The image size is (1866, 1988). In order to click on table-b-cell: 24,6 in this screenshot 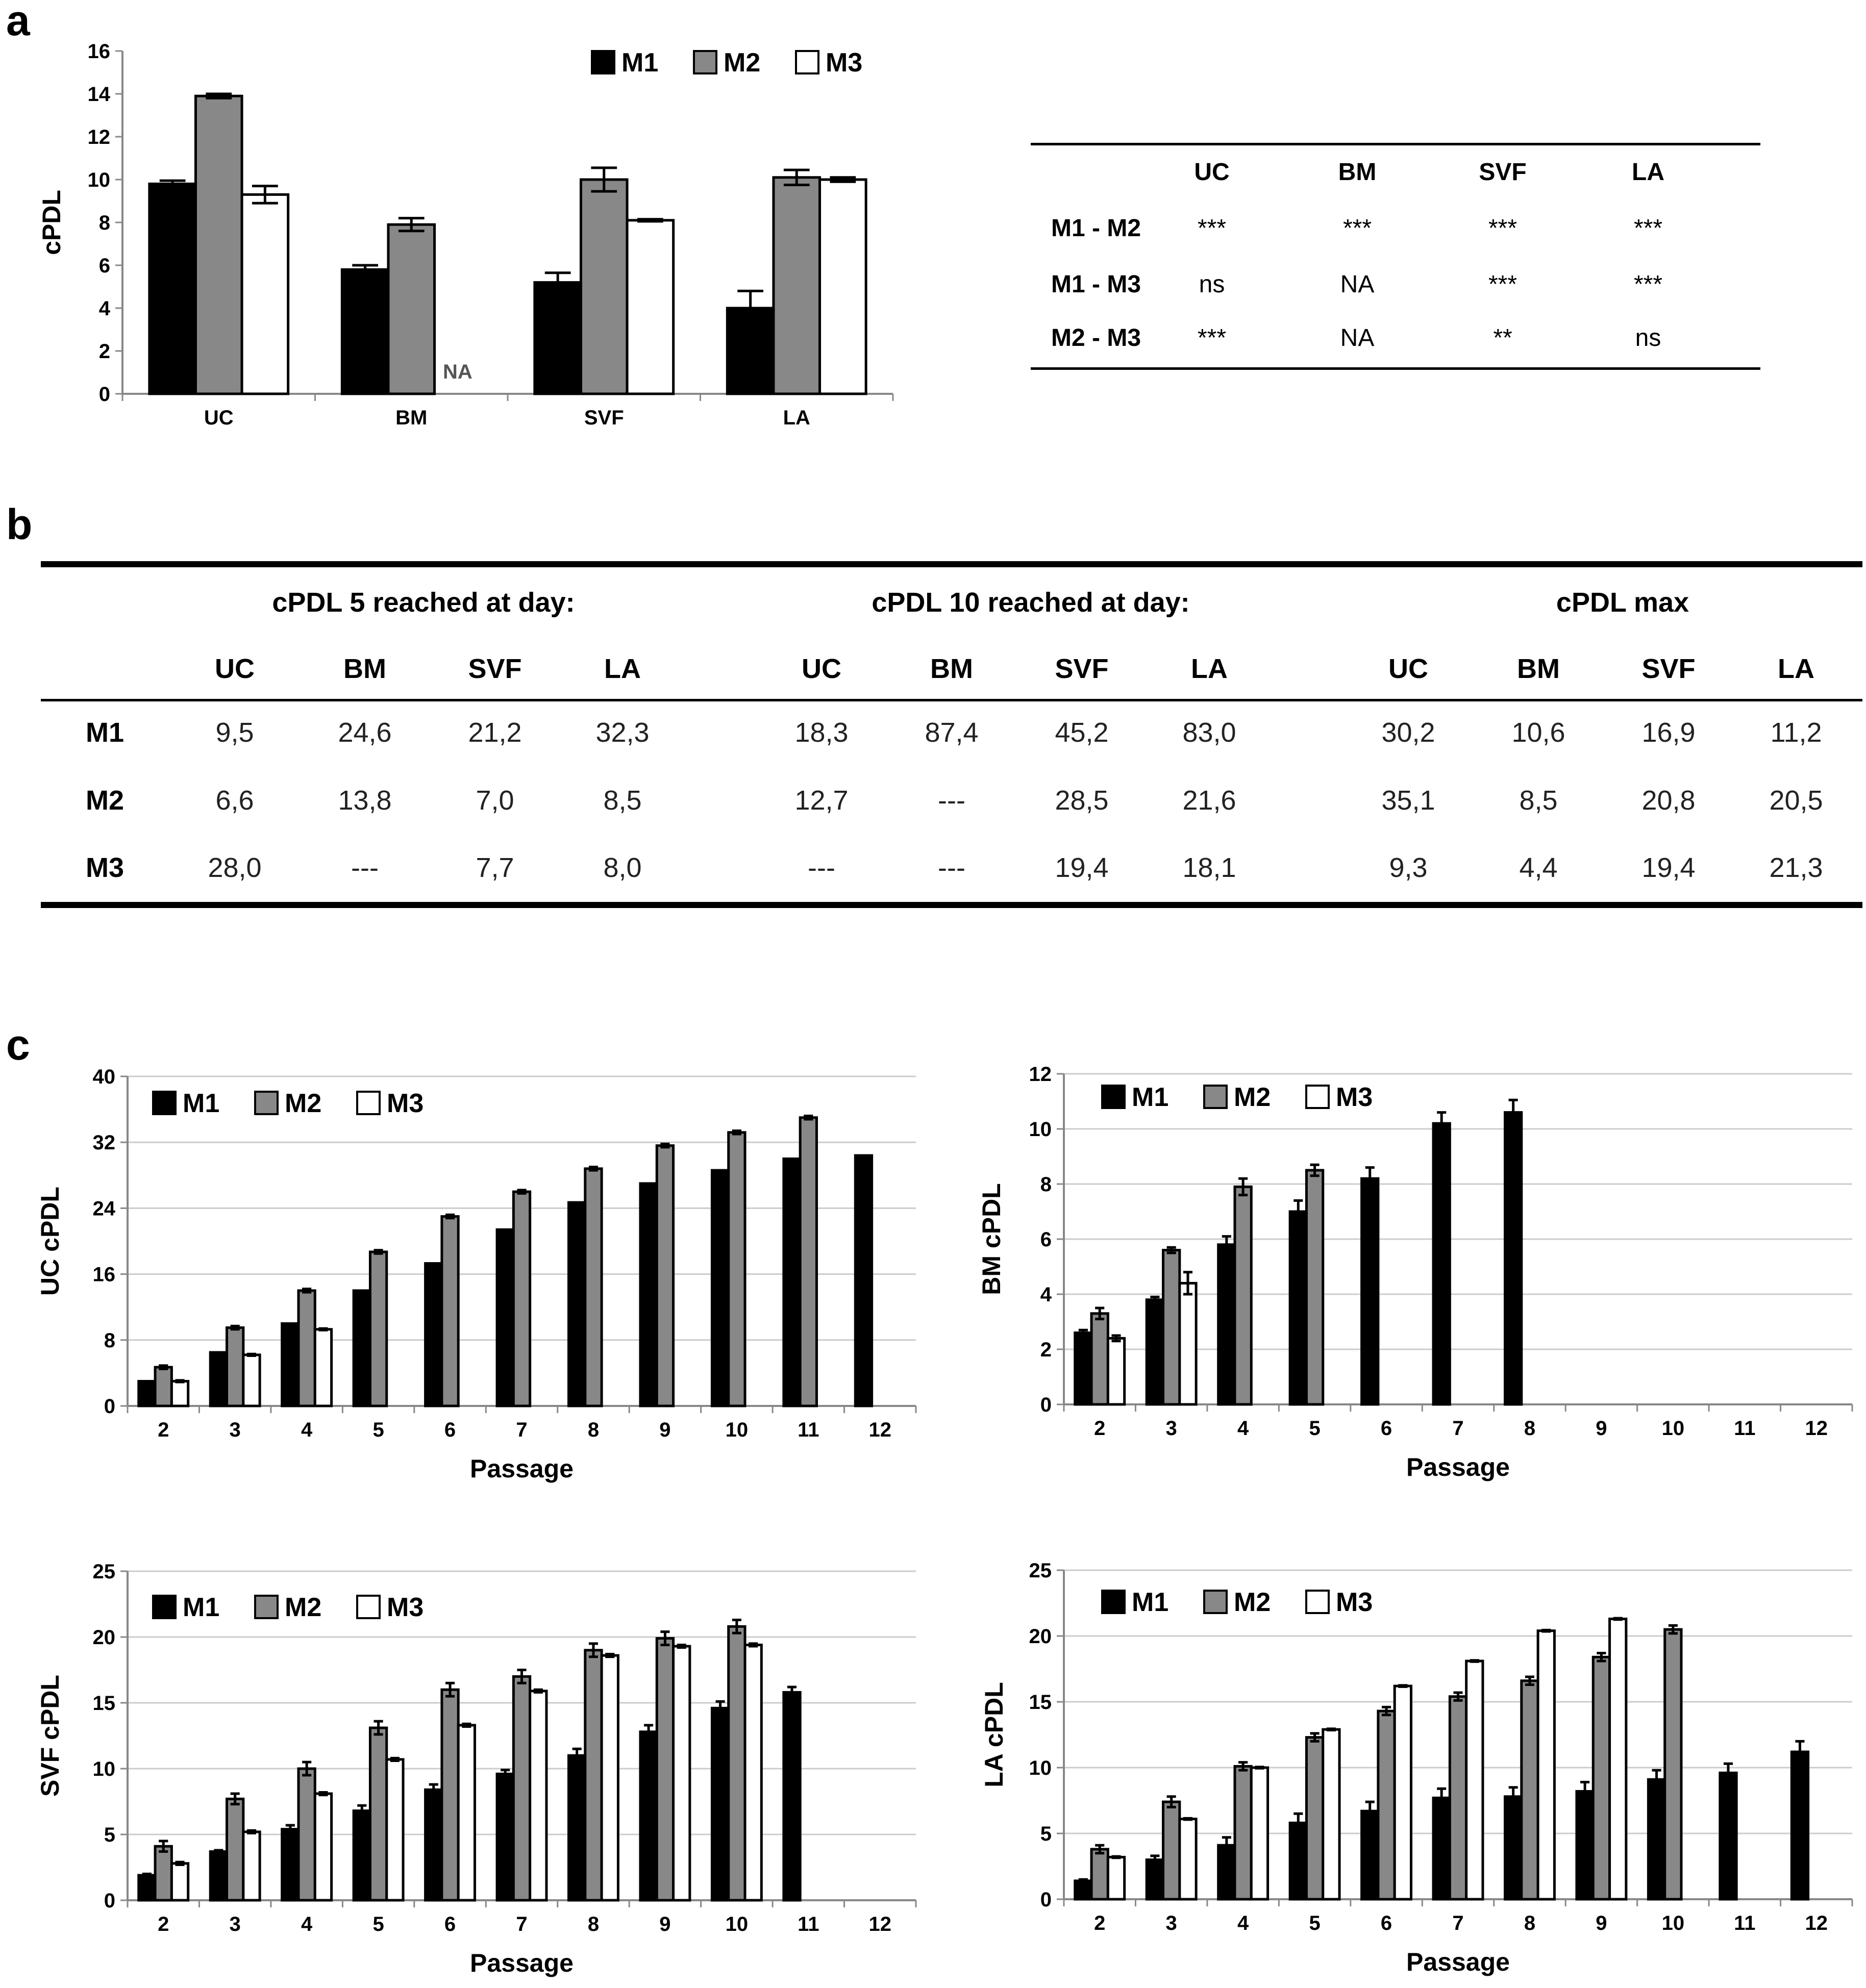, I will do `click(365, 732)`.